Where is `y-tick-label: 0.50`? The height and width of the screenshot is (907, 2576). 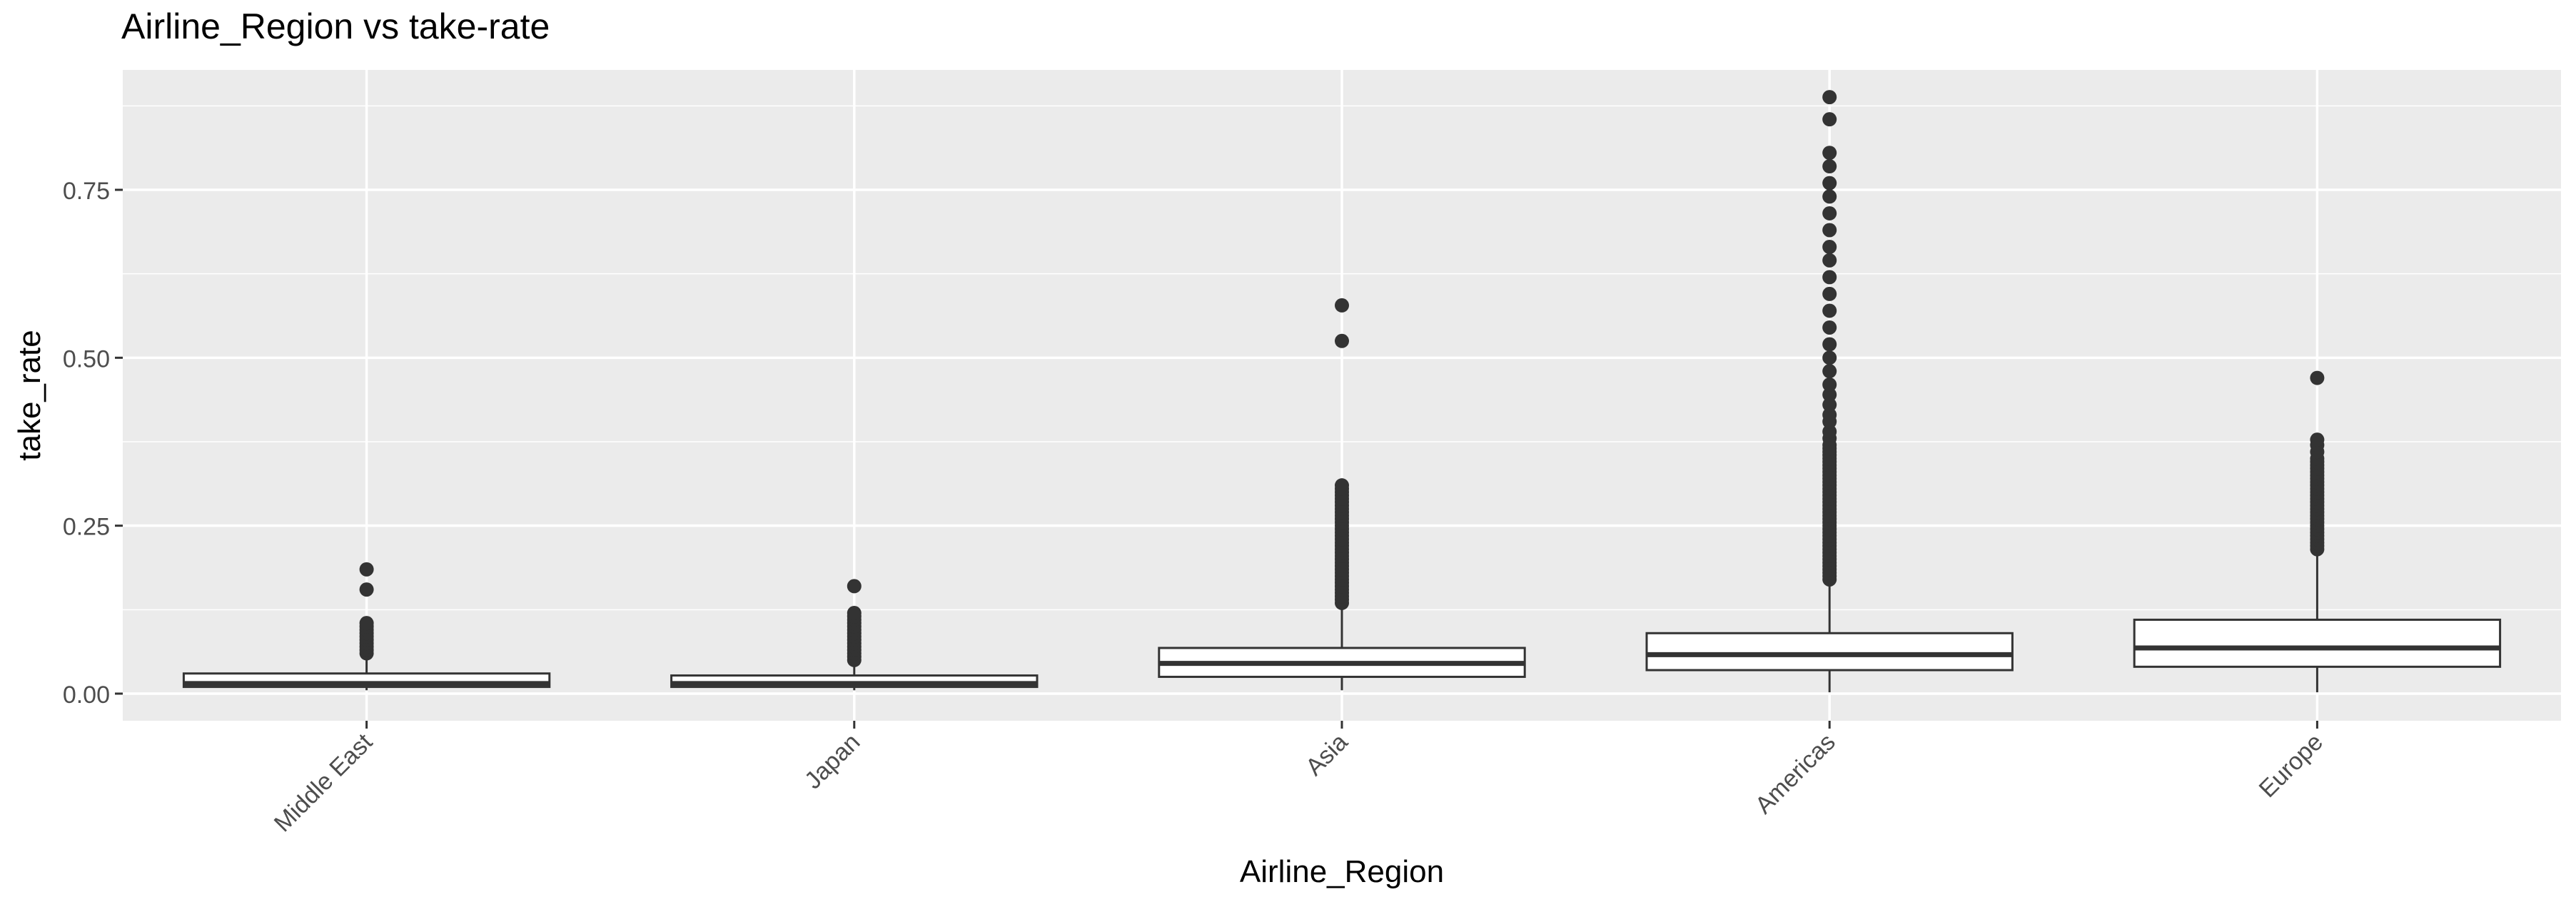 y-tick-label: 0.50 is located at coordinates (86, 359).